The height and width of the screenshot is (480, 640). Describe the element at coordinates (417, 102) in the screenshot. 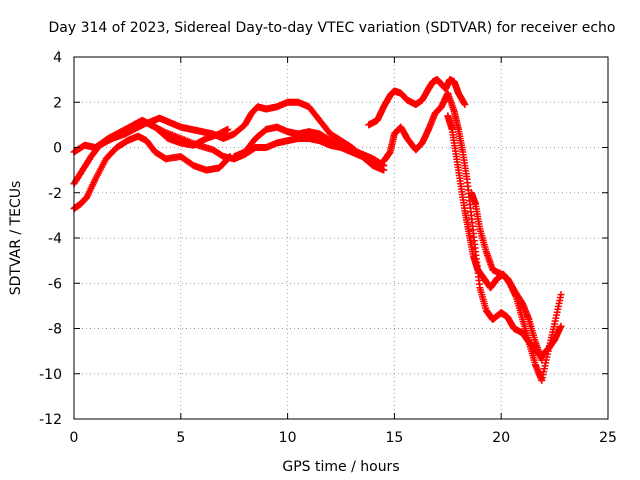

I see `series-trace-f` at that location.